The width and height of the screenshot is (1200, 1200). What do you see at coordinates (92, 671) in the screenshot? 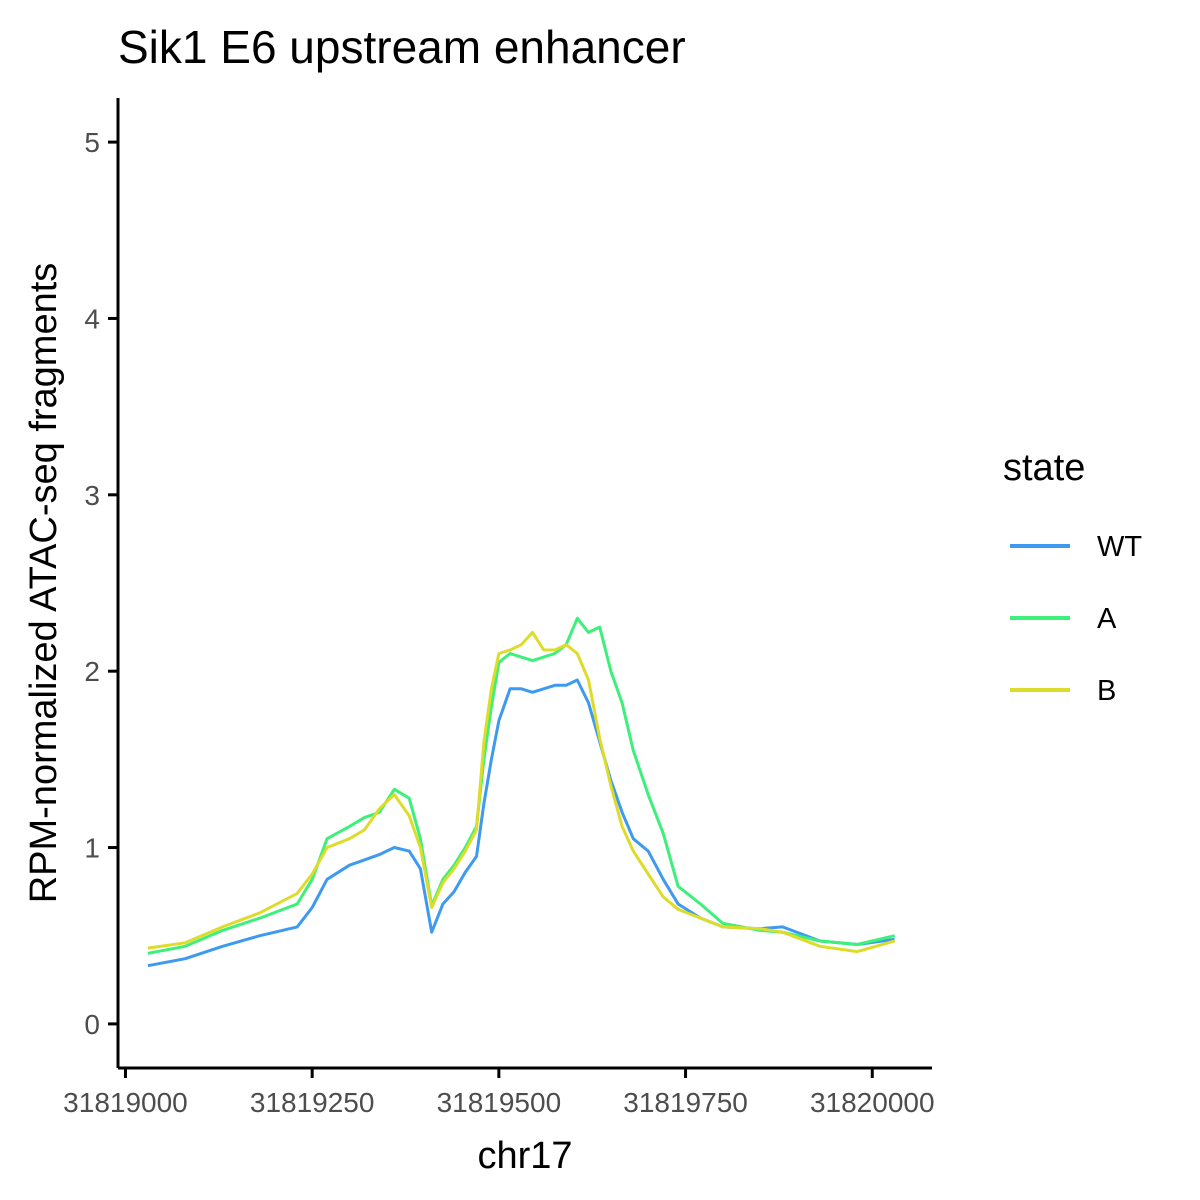
I see `y-tick-label: 2` at bounding box center [92, 671].